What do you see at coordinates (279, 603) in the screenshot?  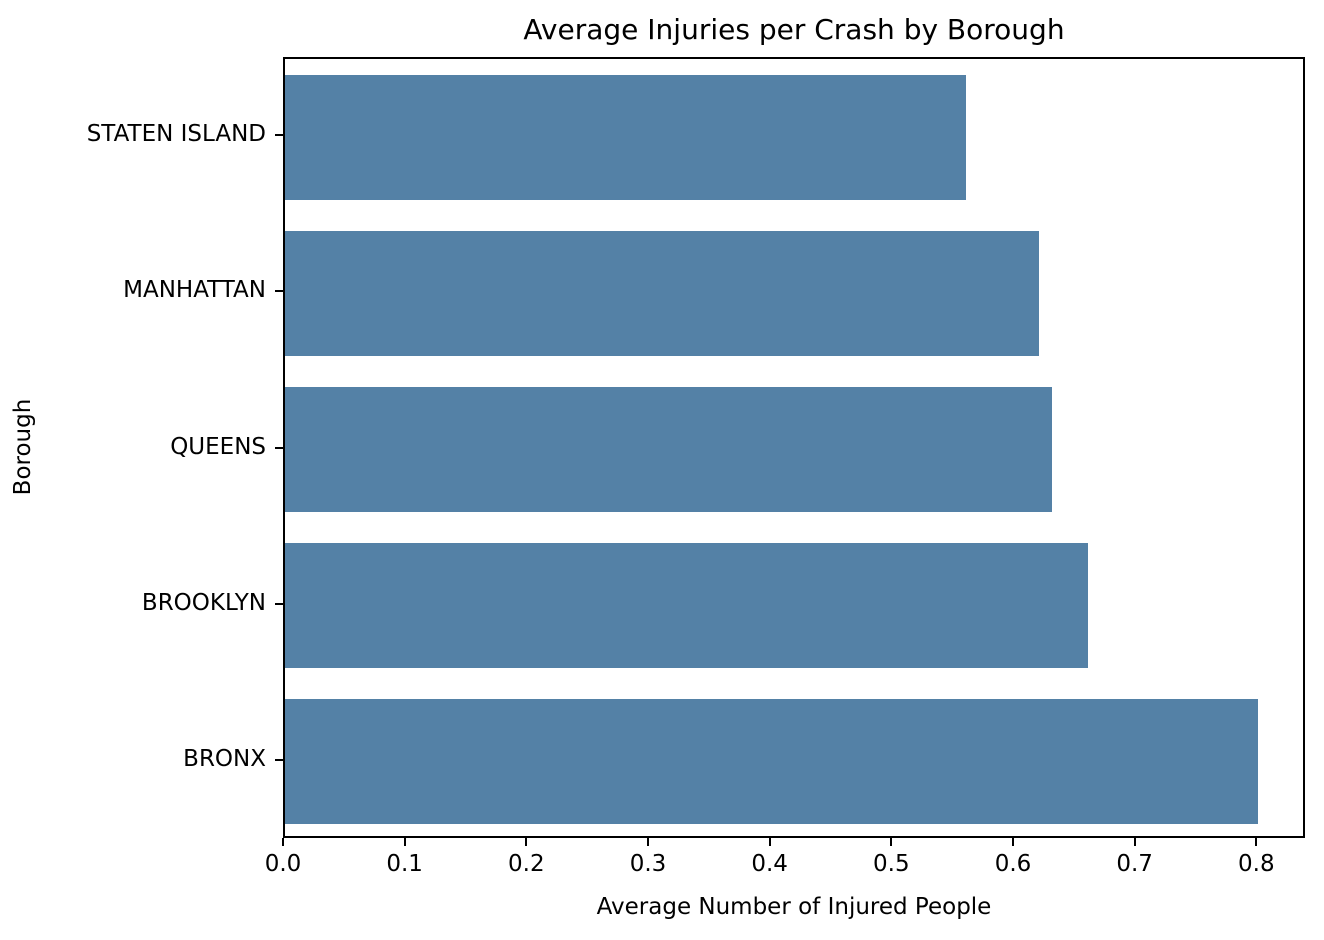 I see `y-tick-brooklyn` at bounding box center [279, 603].